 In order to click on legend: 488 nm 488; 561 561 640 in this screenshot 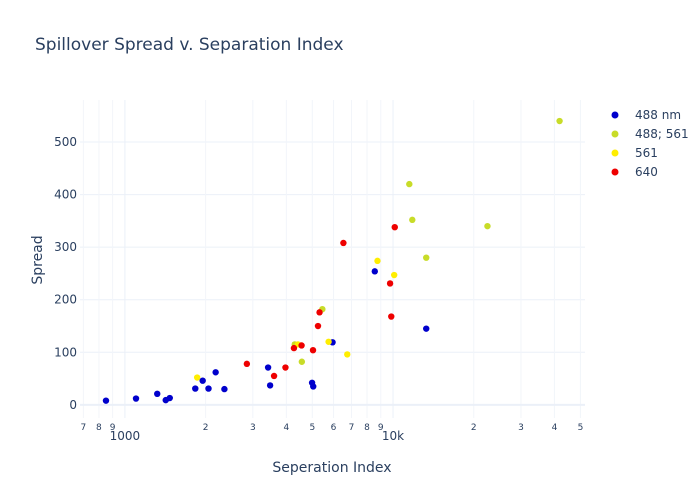, I will do `click(650, 143)`.